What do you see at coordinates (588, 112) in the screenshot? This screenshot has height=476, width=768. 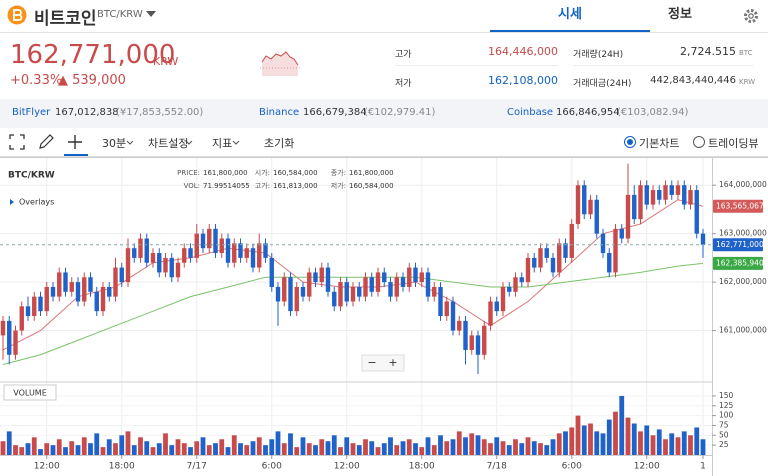 I see `exchange-price: 166,846,954` at bounding box center [588, 112].